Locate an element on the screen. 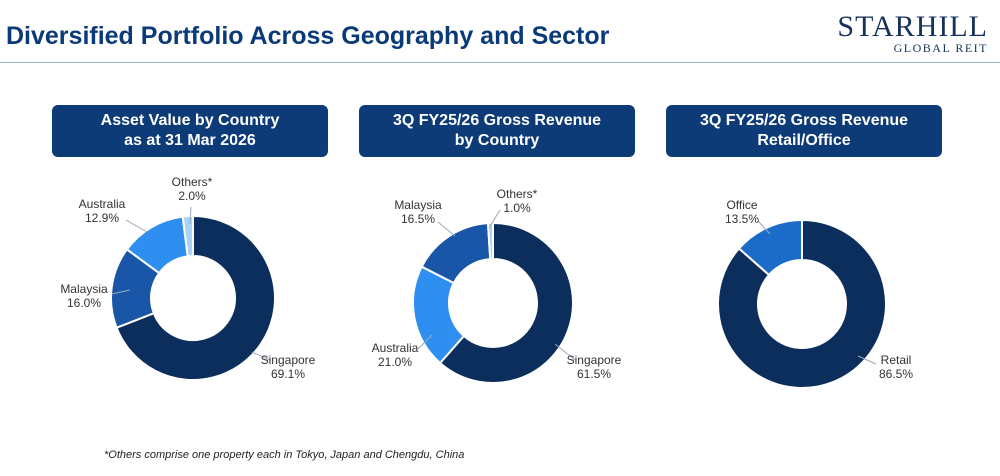  chart-1-leader-singapore is located at coordinates (261, 356).